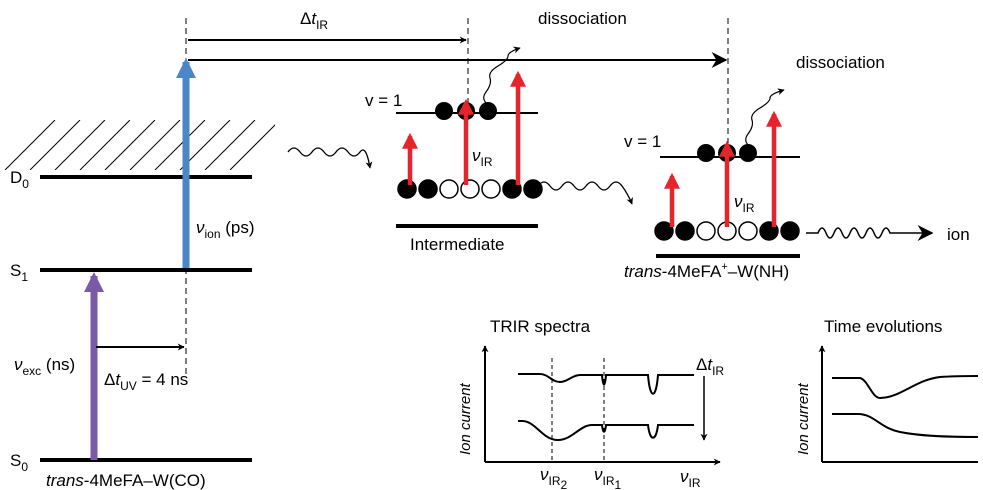 This screenshot has width=983, height=490. I want to click on intermediate-dissociation-label: dissociation, so click(582, 18).